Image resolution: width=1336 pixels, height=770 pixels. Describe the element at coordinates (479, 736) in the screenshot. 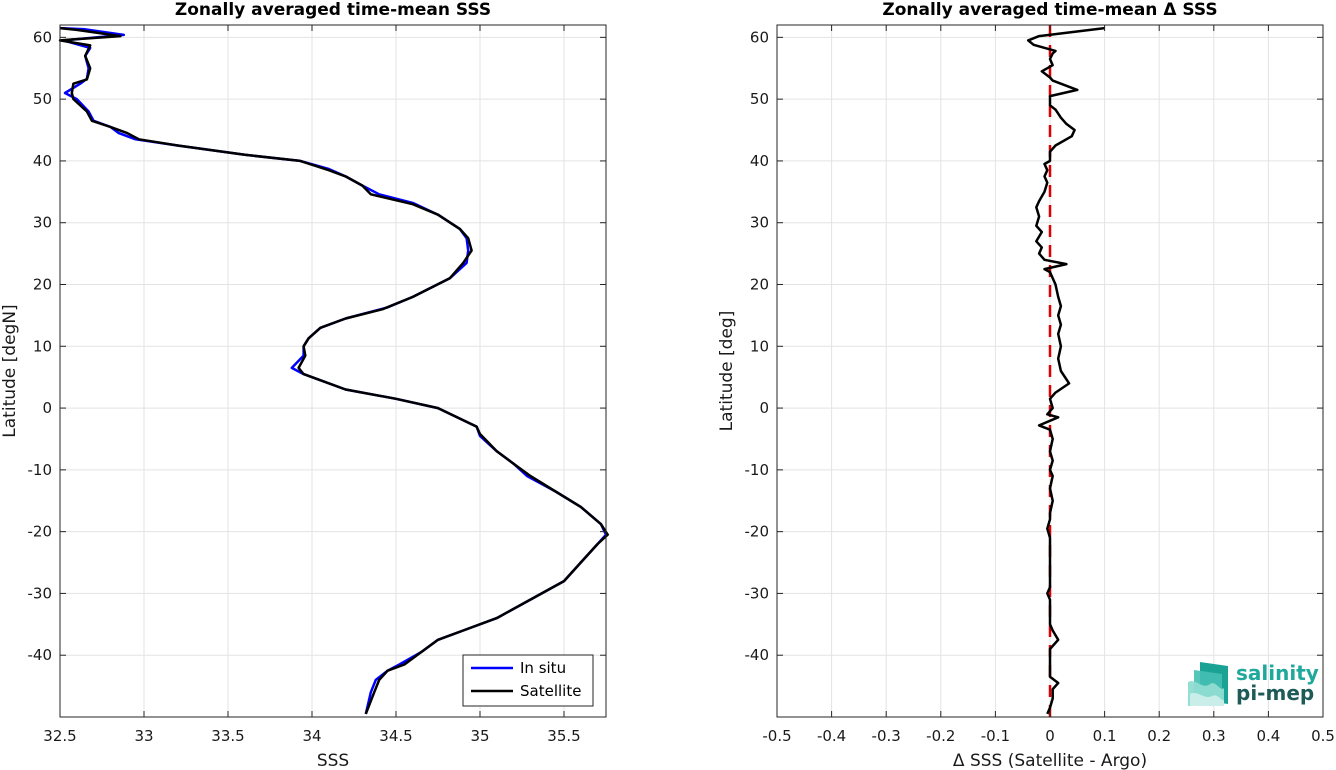

I see `x-tick-label: 35` at that location.